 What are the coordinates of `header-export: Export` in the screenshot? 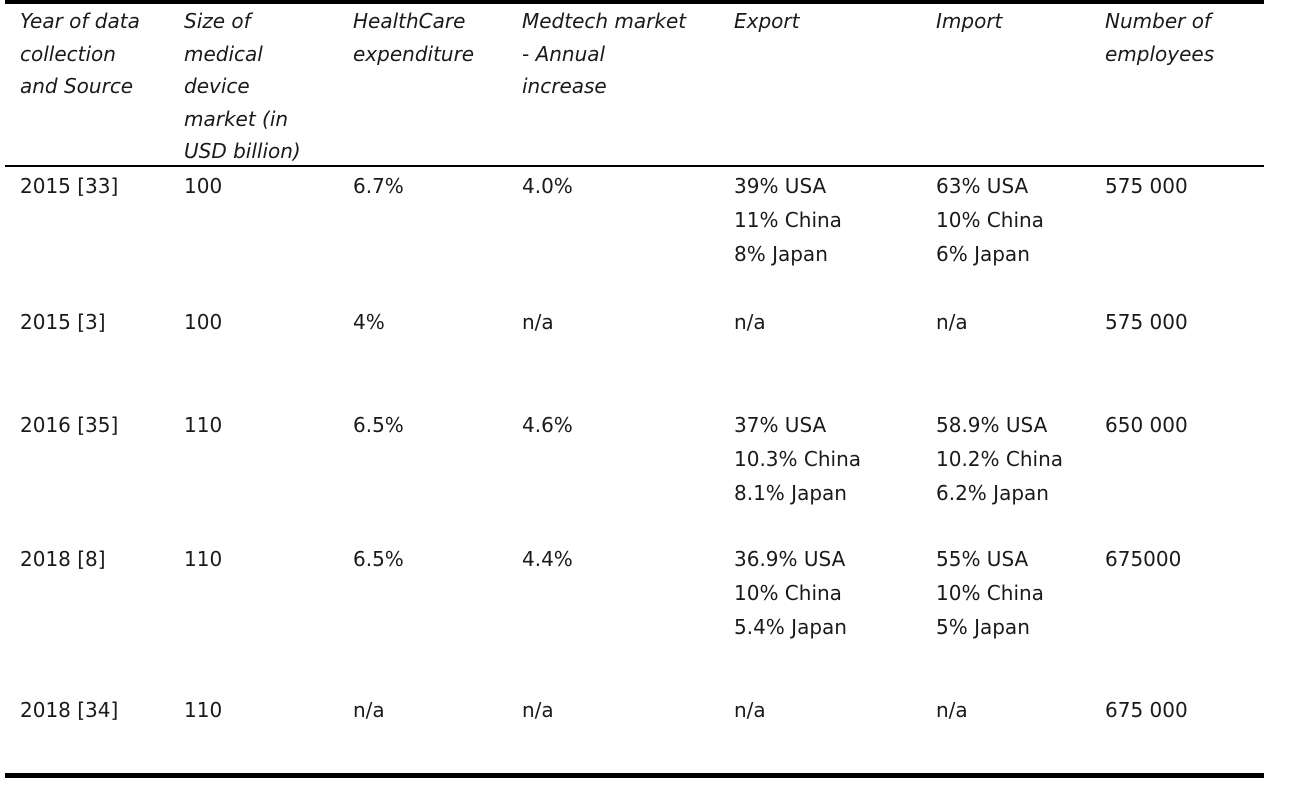 It's located at (766, 21).